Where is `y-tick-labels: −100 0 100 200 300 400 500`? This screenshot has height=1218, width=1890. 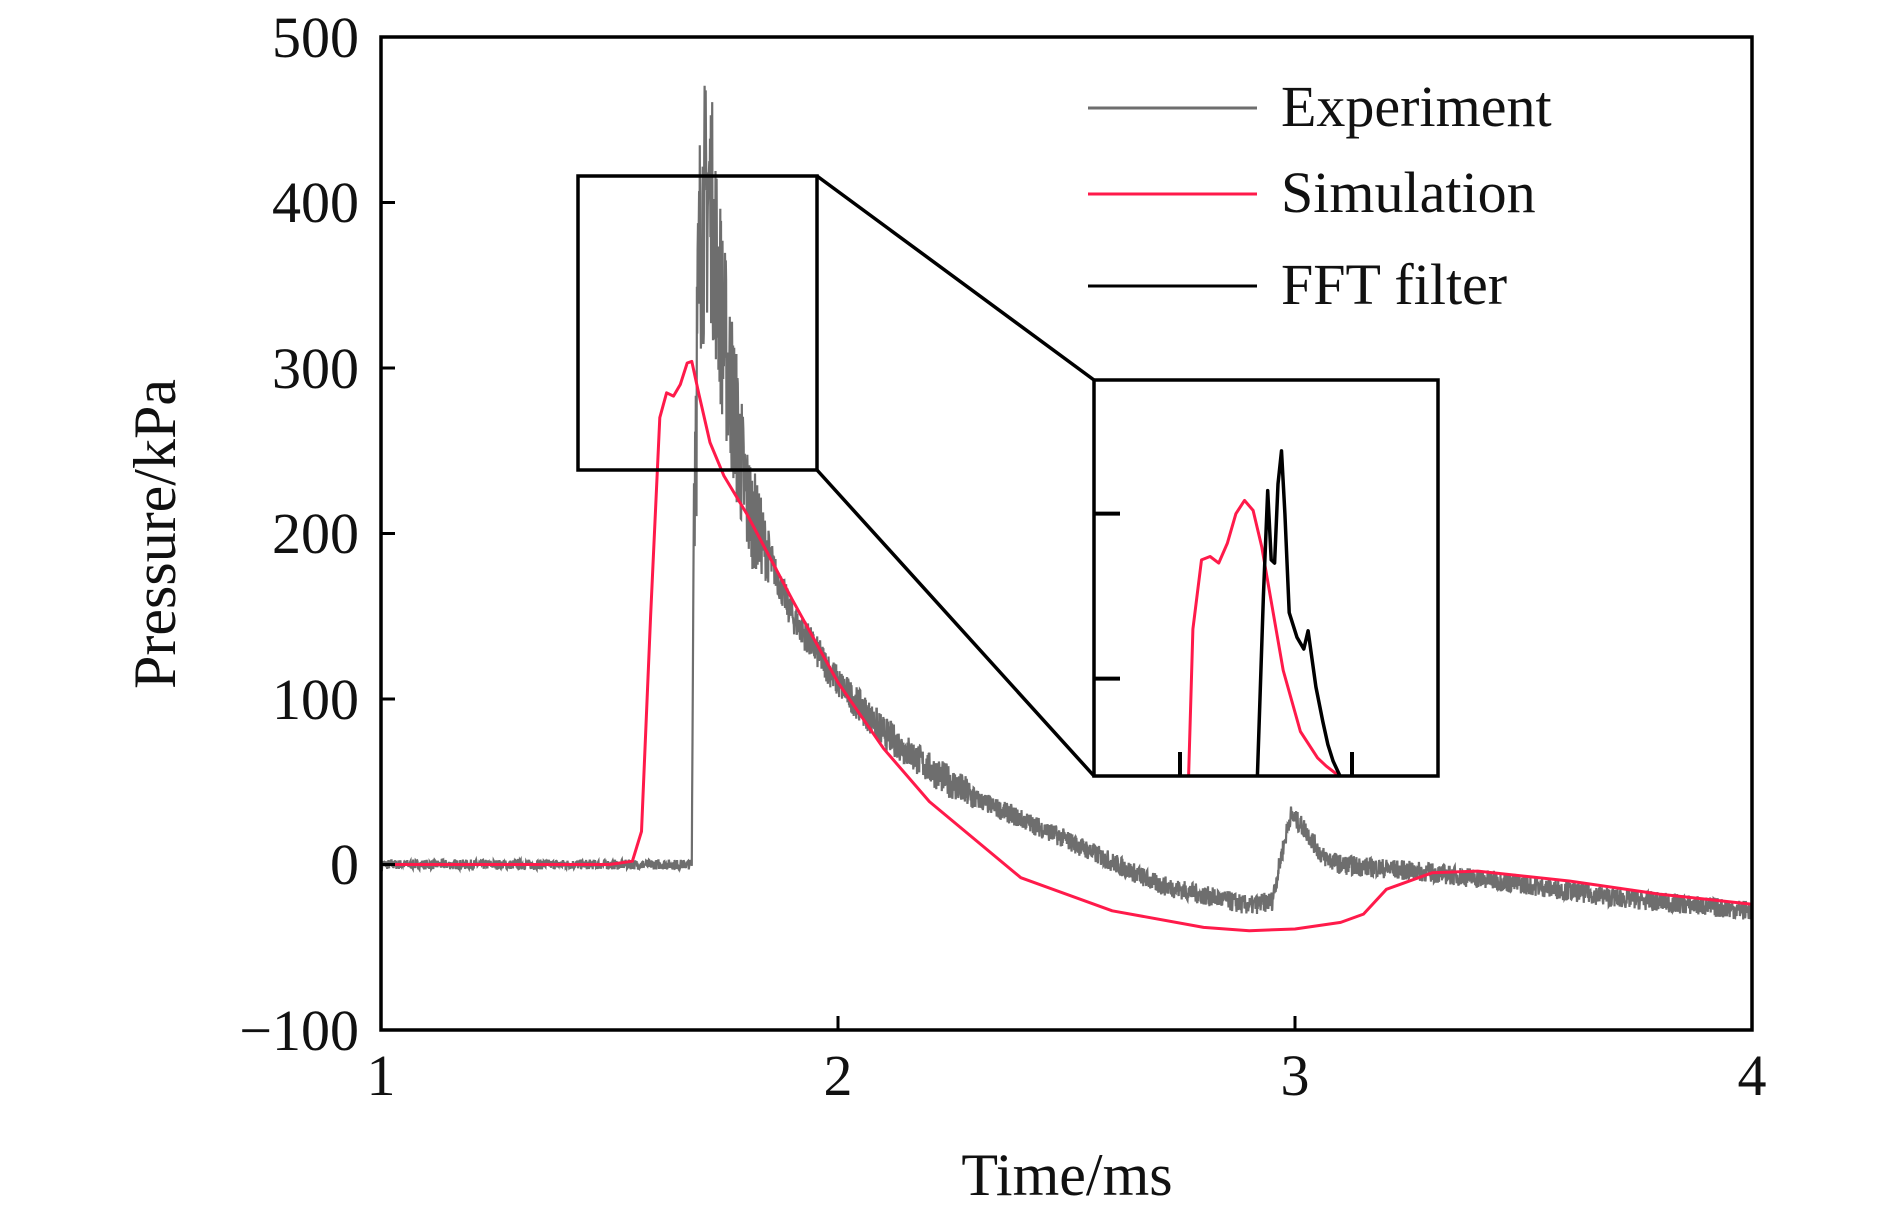 y-tick-labels: −100 0 100 200 300 400 500 is located at coordinates (299, 534).